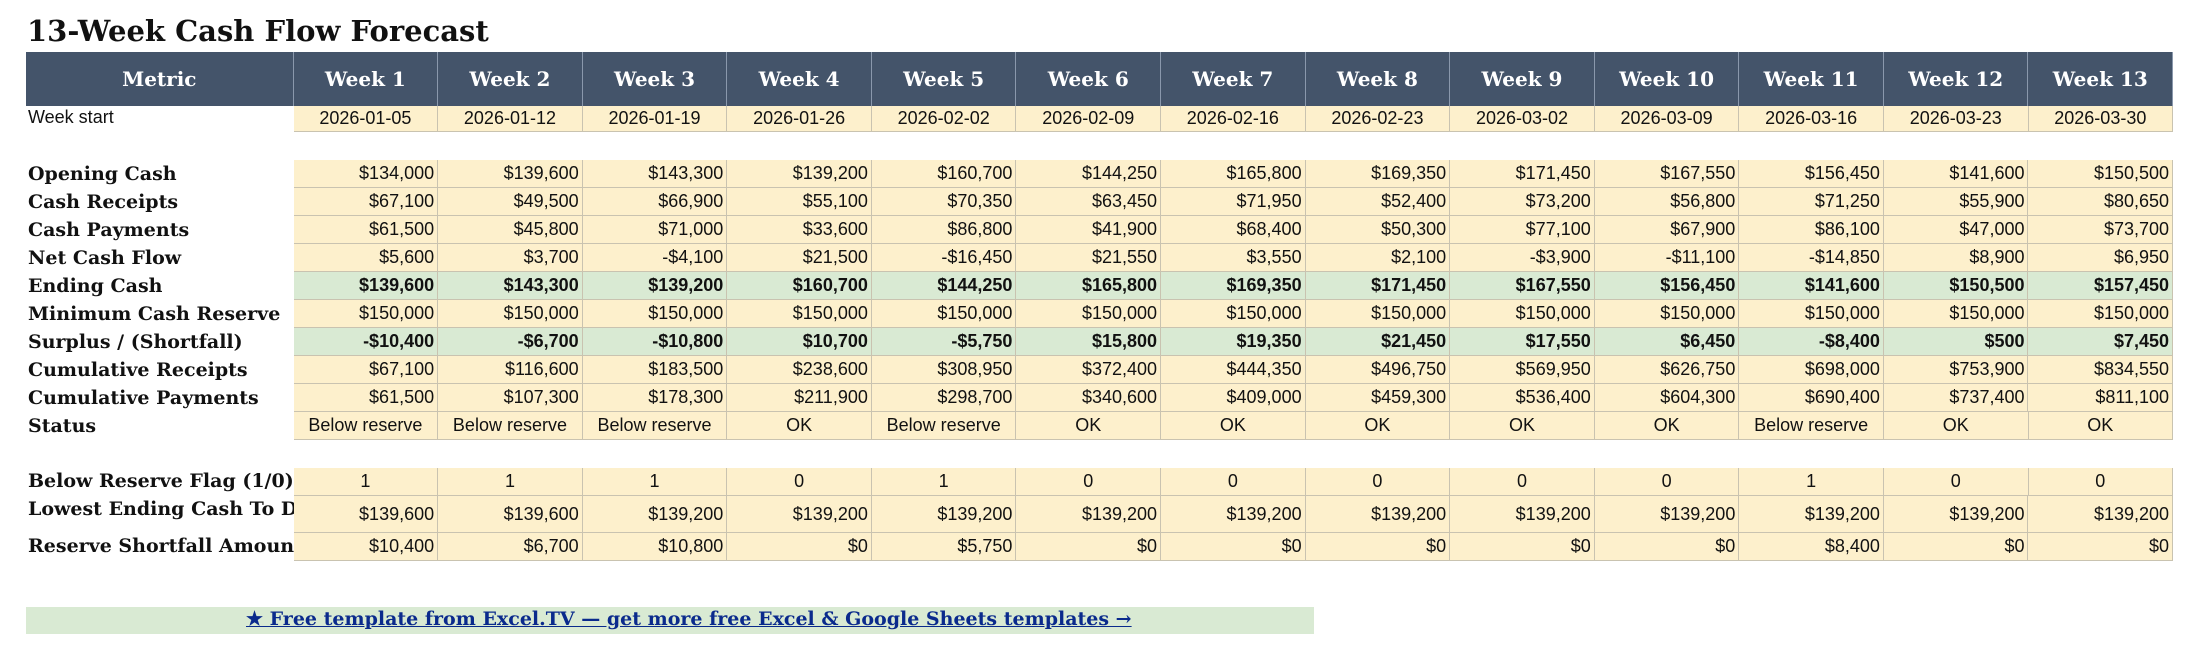 Image resolution: width=2199 pixels, height=657 pixels. Describe the element at coordinates (1667, 202) in the screenshot. I see `table-cell: $56,800` at that location.